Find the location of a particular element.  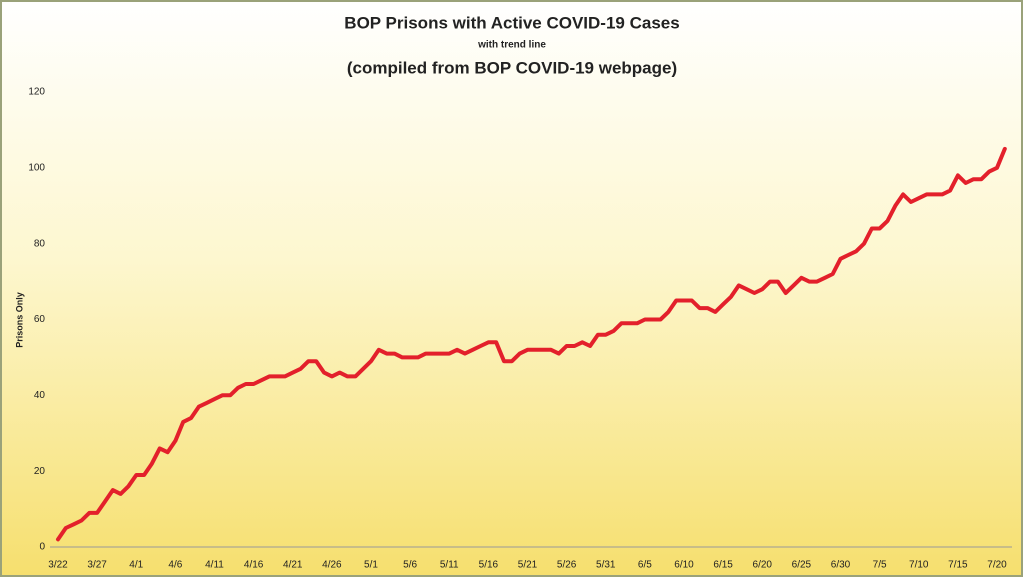

x-tick-label: 4/1 is located at coordinates (136, 565).